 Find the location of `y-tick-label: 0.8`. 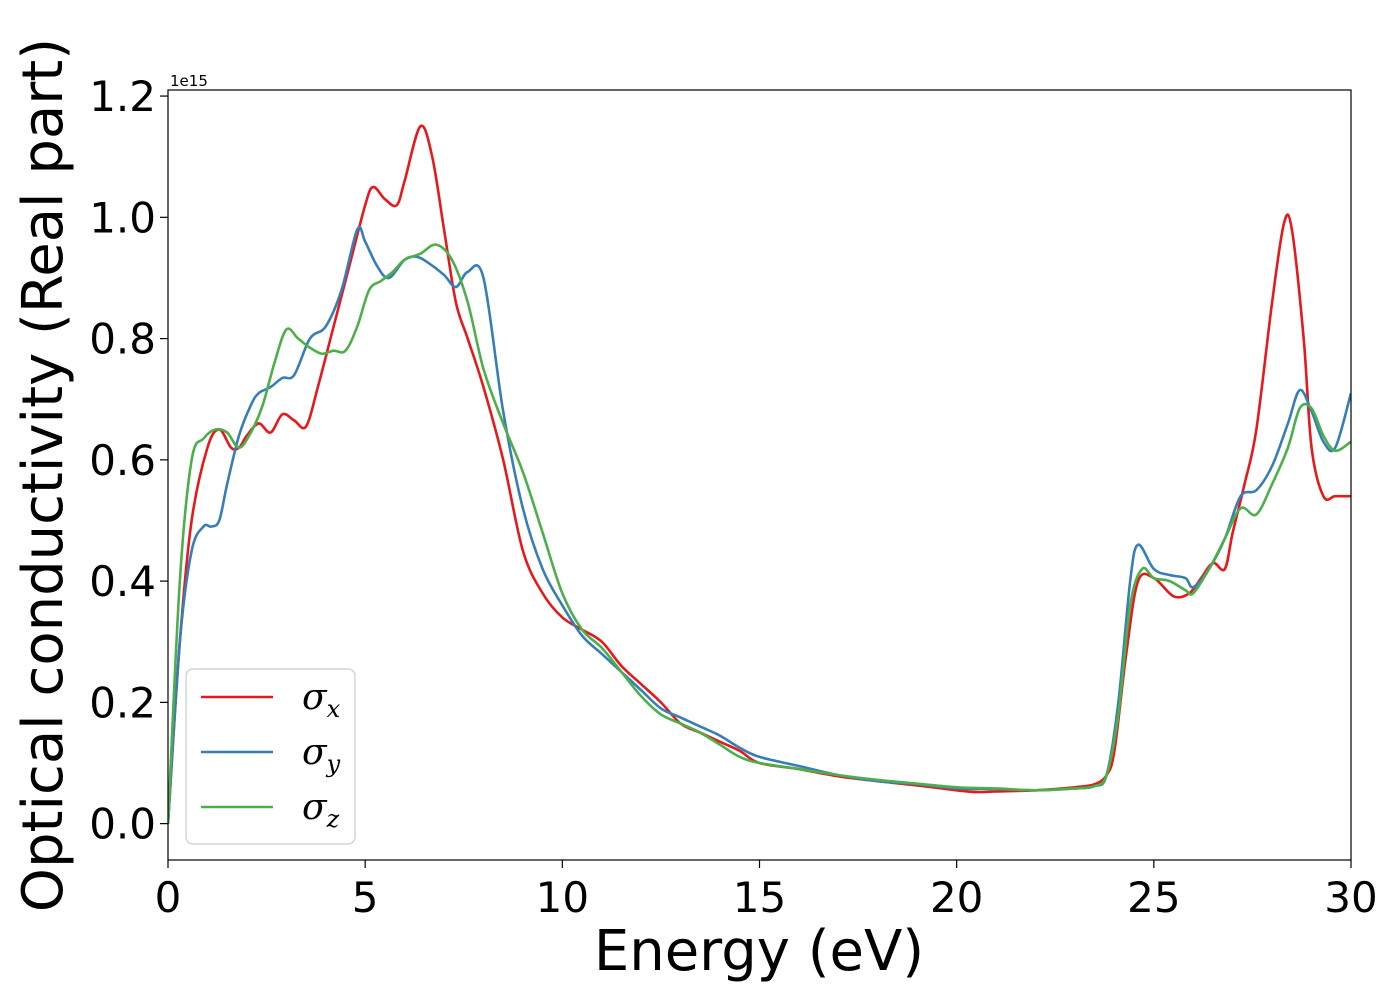

y-tick-label: 0.8 is located at coordinates (122, 339).